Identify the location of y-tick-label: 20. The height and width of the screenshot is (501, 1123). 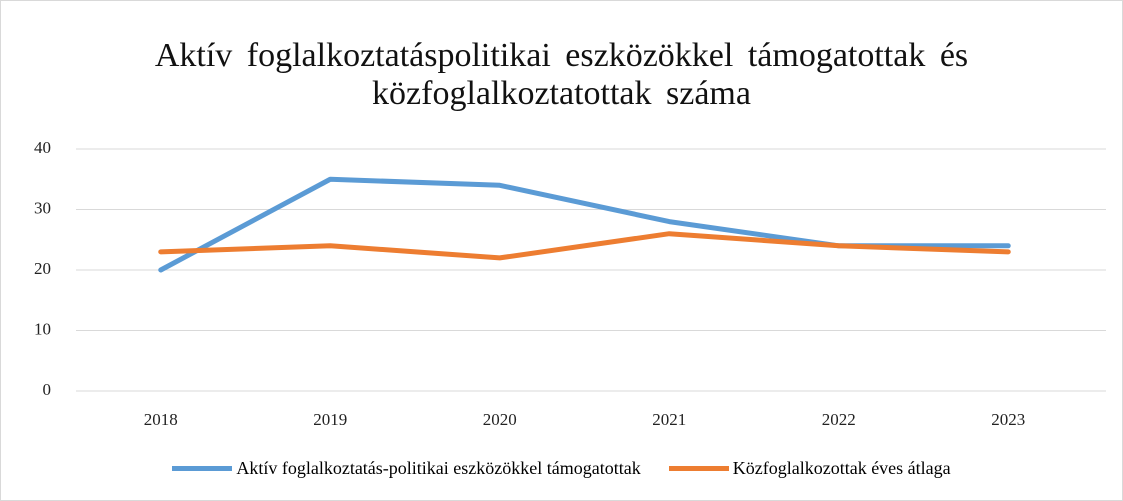
(42, 268).